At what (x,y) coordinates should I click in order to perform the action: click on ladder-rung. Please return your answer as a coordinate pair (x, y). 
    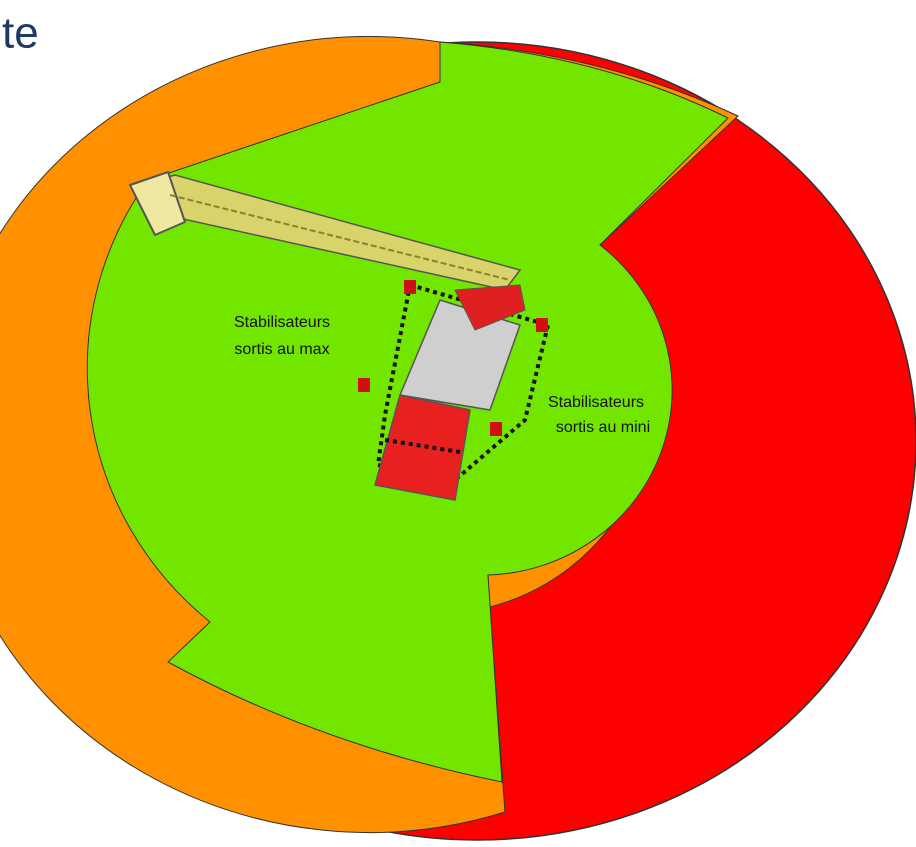
    Looking at the image, I should click on (340, 237).